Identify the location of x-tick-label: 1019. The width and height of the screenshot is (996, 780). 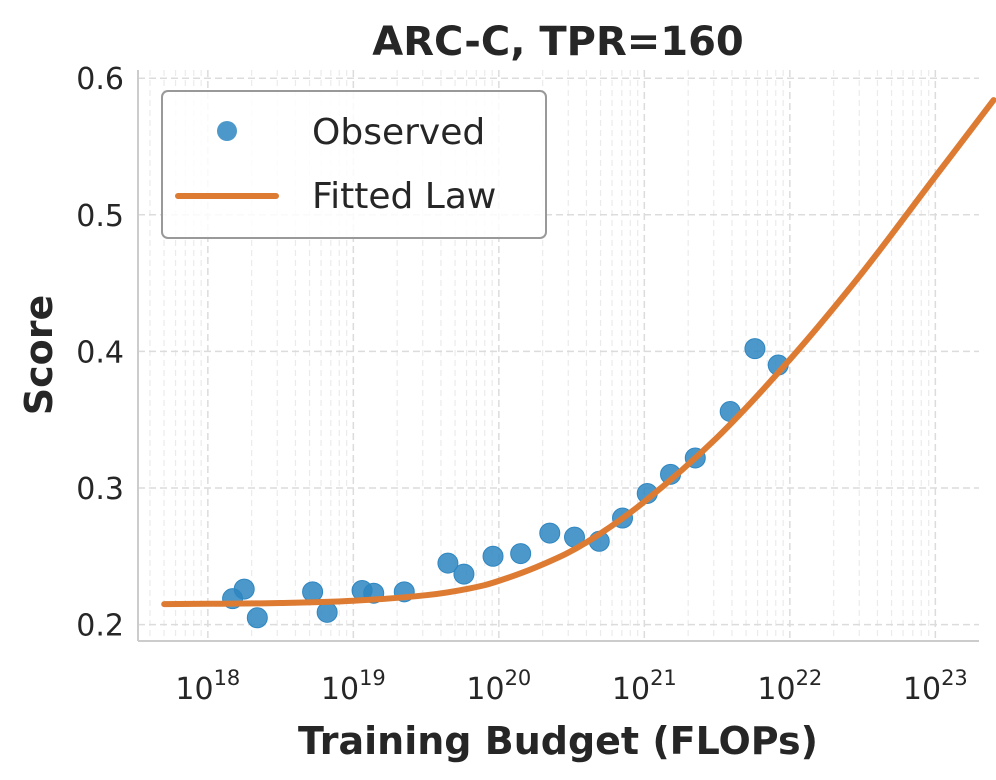
(353, 686).